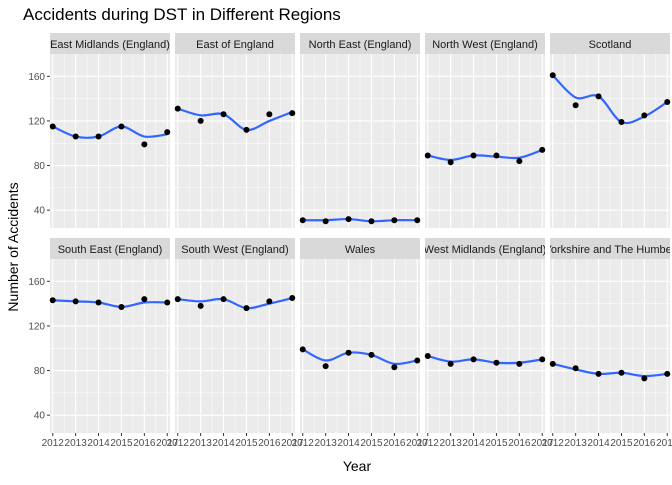 The width and height of the screenshot is (672, 485). I want to click on facet-3: North East (England), so click(360, 130).